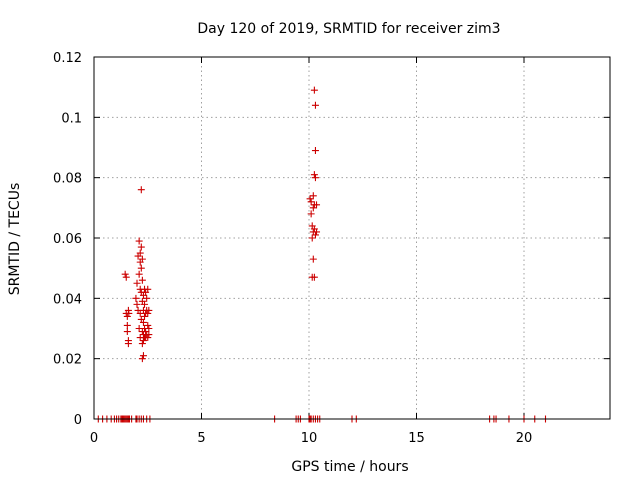  What do you see at coordinates (67, 299) in the screenshot?
I see `y-tick-label: 0.04` at bounding box center [67, 299].